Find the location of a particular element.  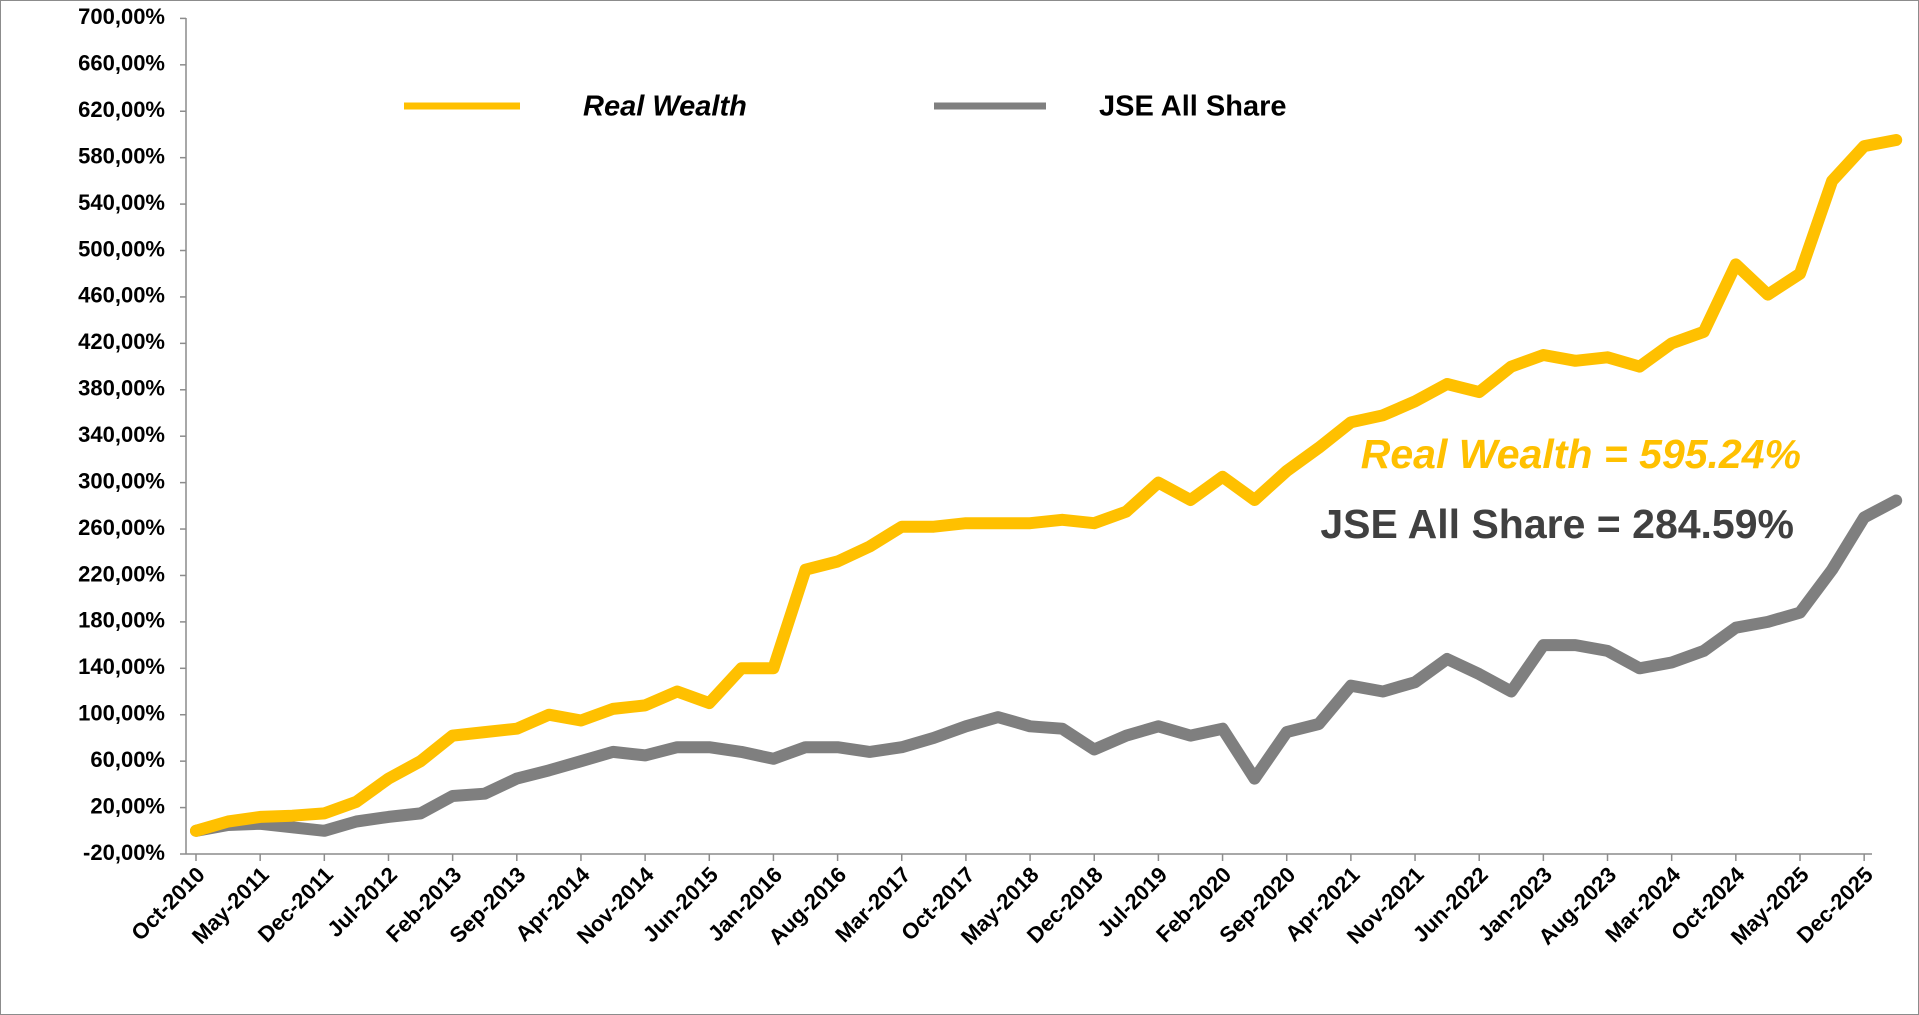

annotation: Real Wealth = 595.24% is located at coordinates (1581, 454).